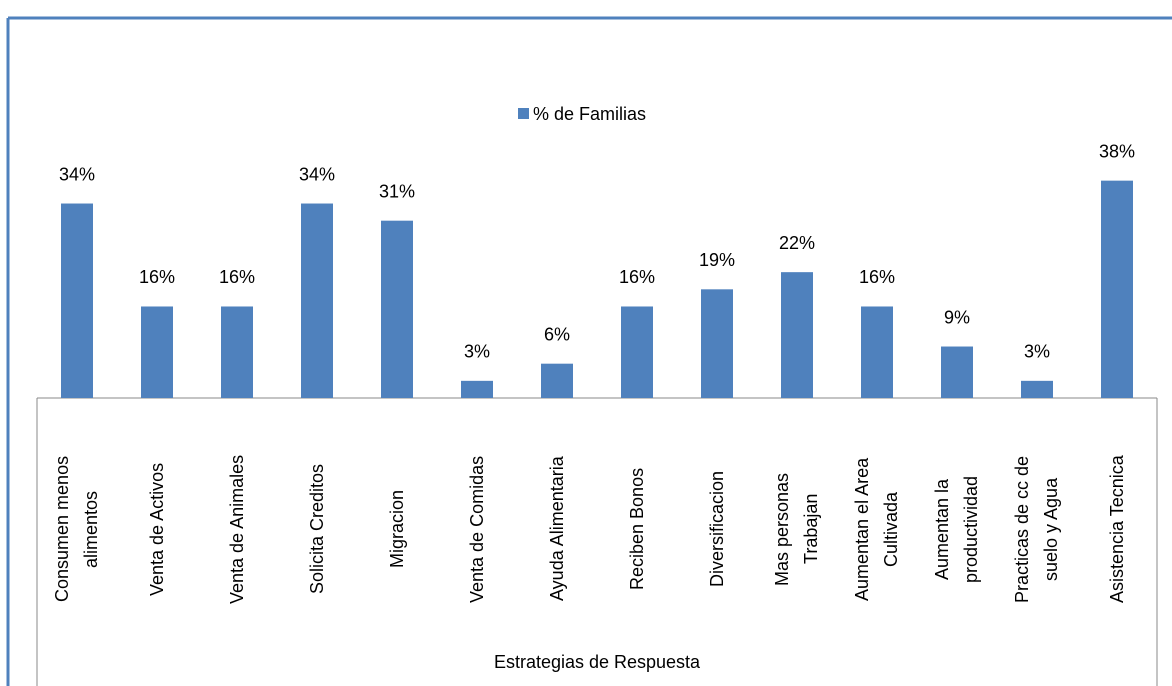  Describe the element at coordinates (717, 260) in the screenshot. I see `data-label: 19%` at that location.